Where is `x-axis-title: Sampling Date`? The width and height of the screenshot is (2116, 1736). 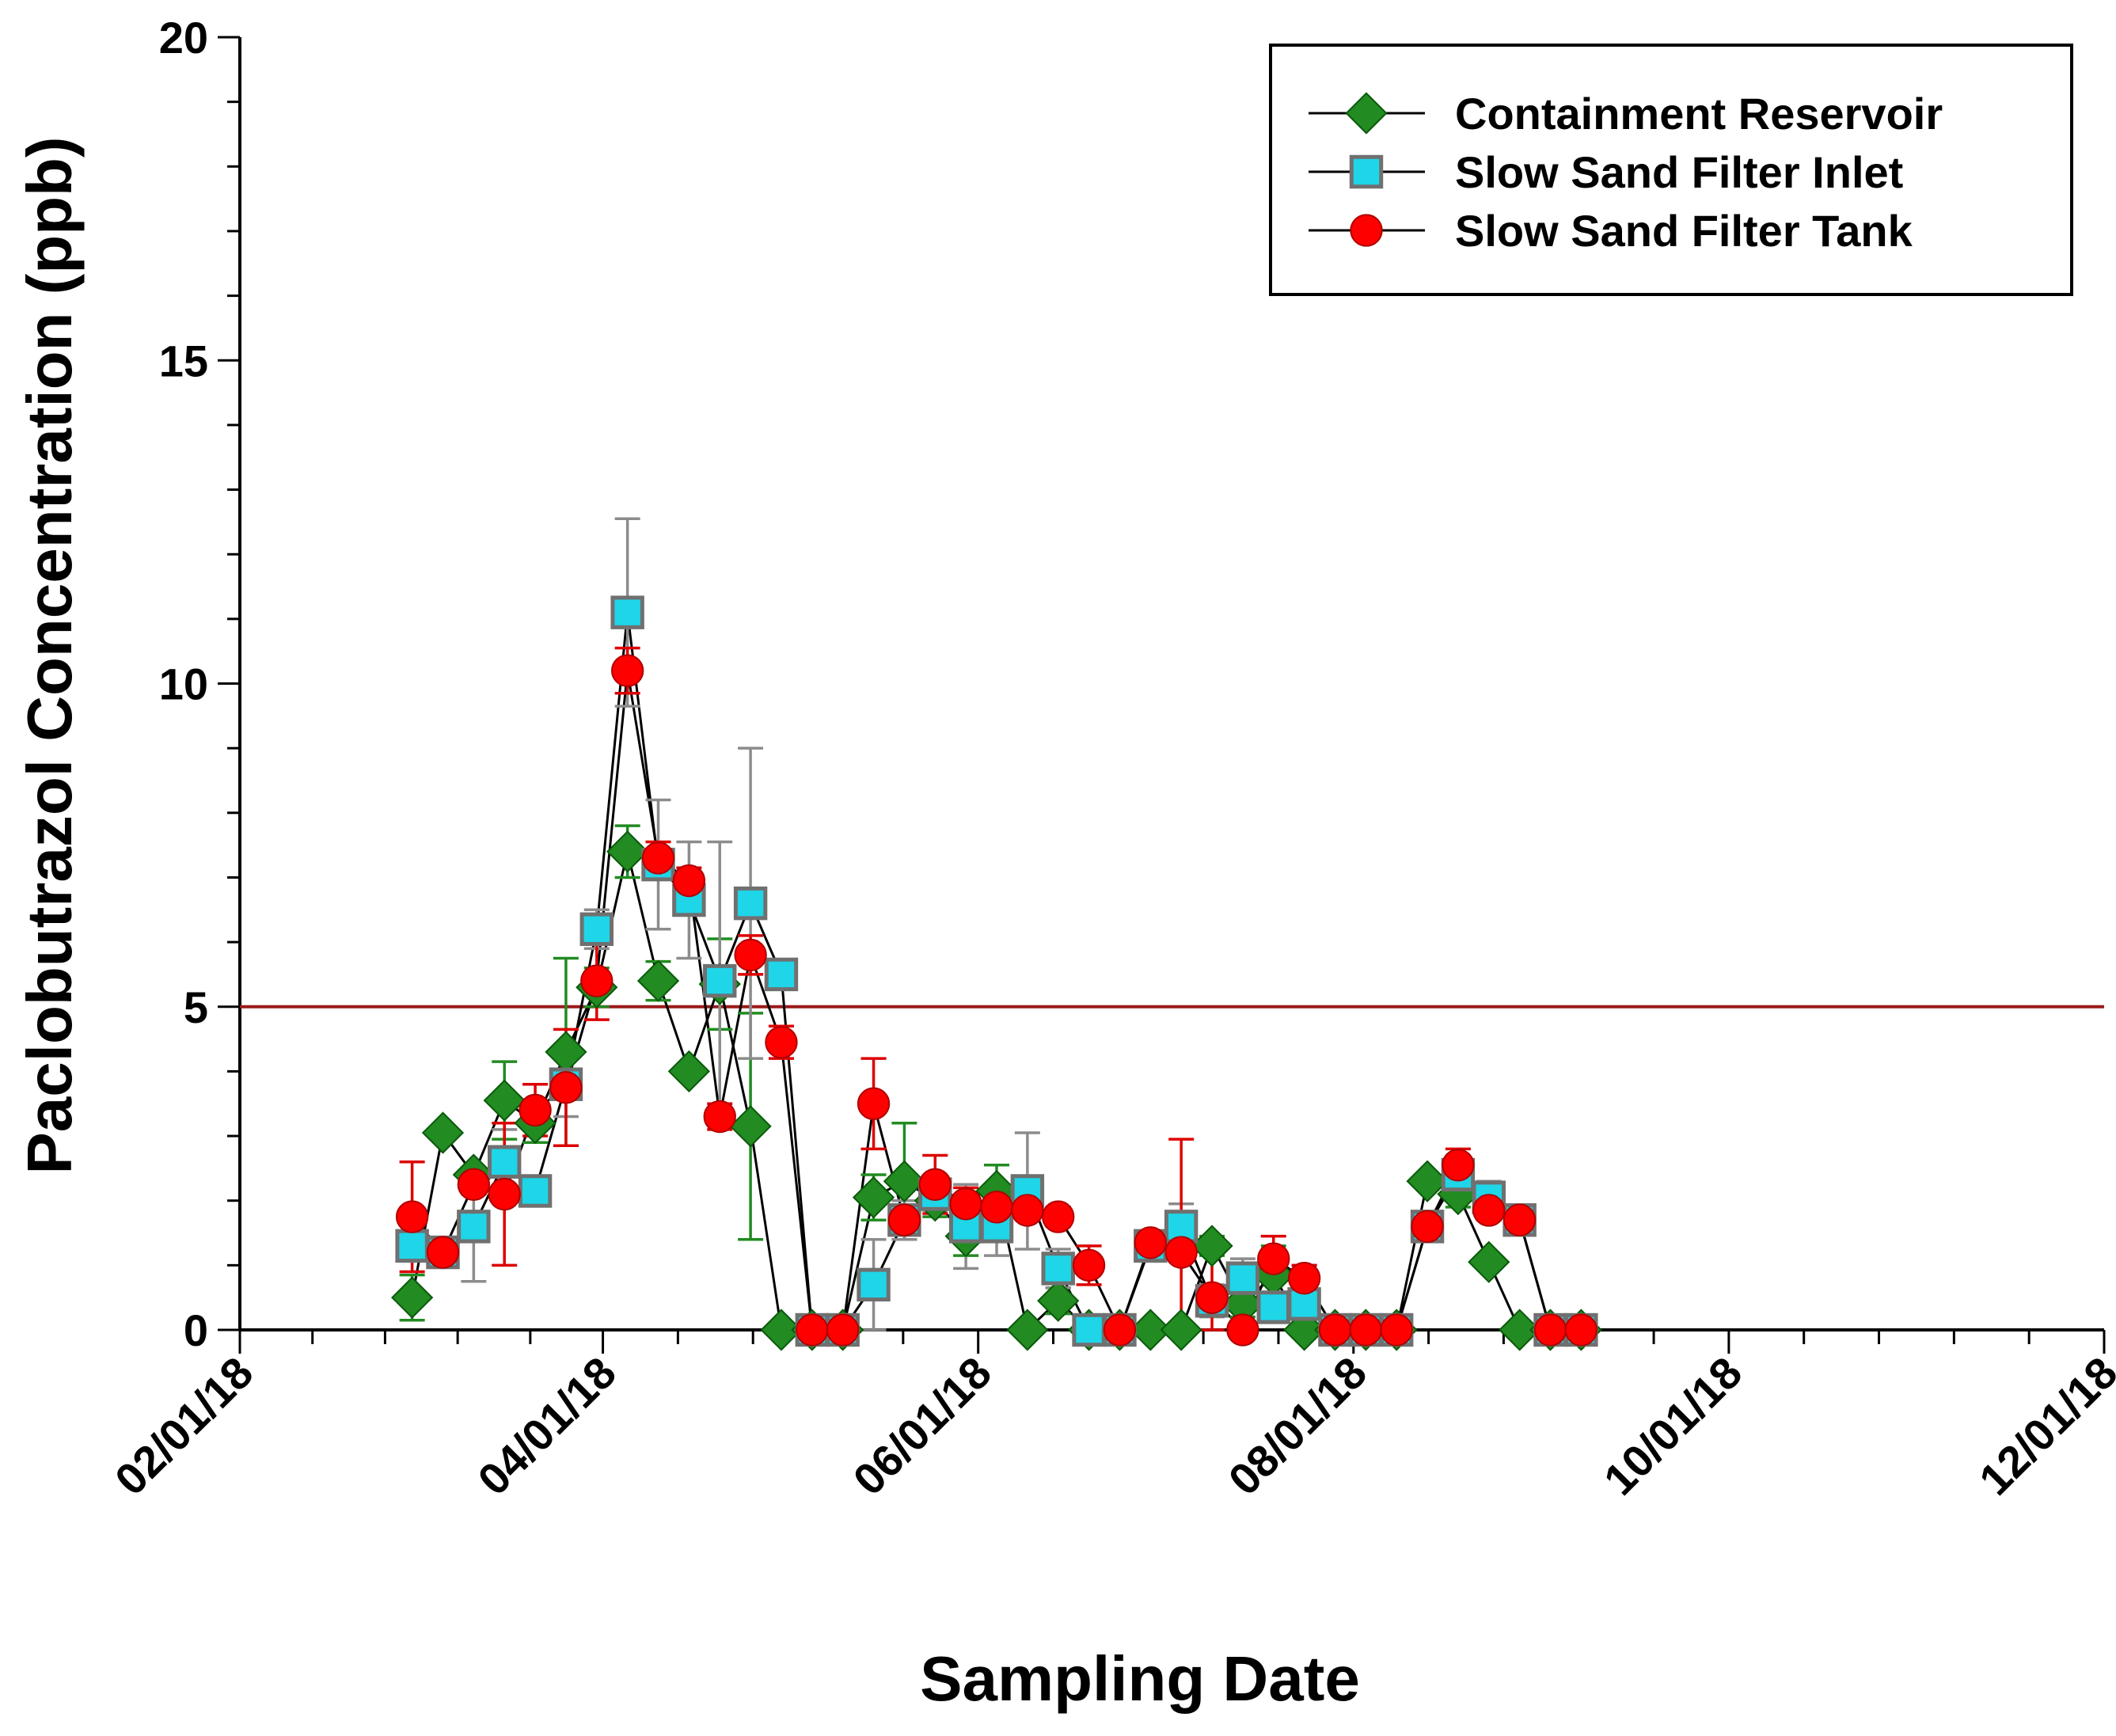 x-axis-title: Sampling Date is located at coordinates (1140, 1678).